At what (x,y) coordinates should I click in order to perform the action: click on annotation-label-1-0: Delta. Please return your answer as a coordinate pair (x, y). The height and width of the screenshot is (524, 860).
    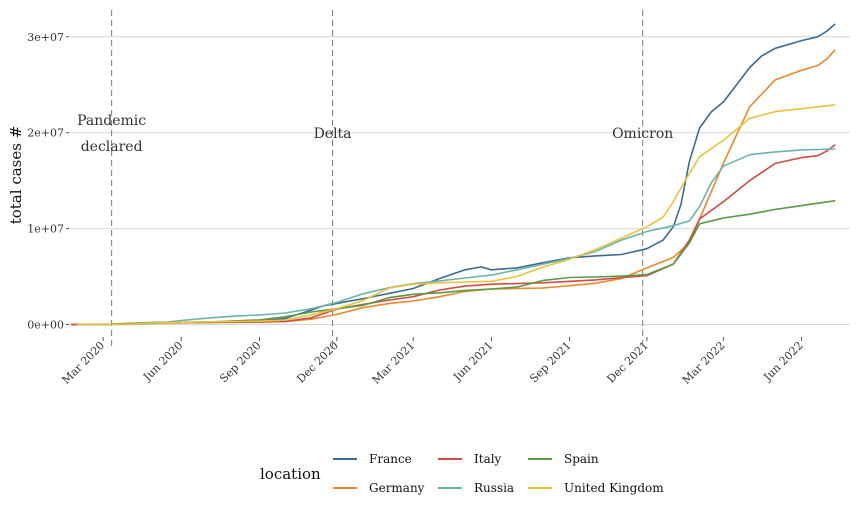
    Looking at the image, I should click on (333, 134).